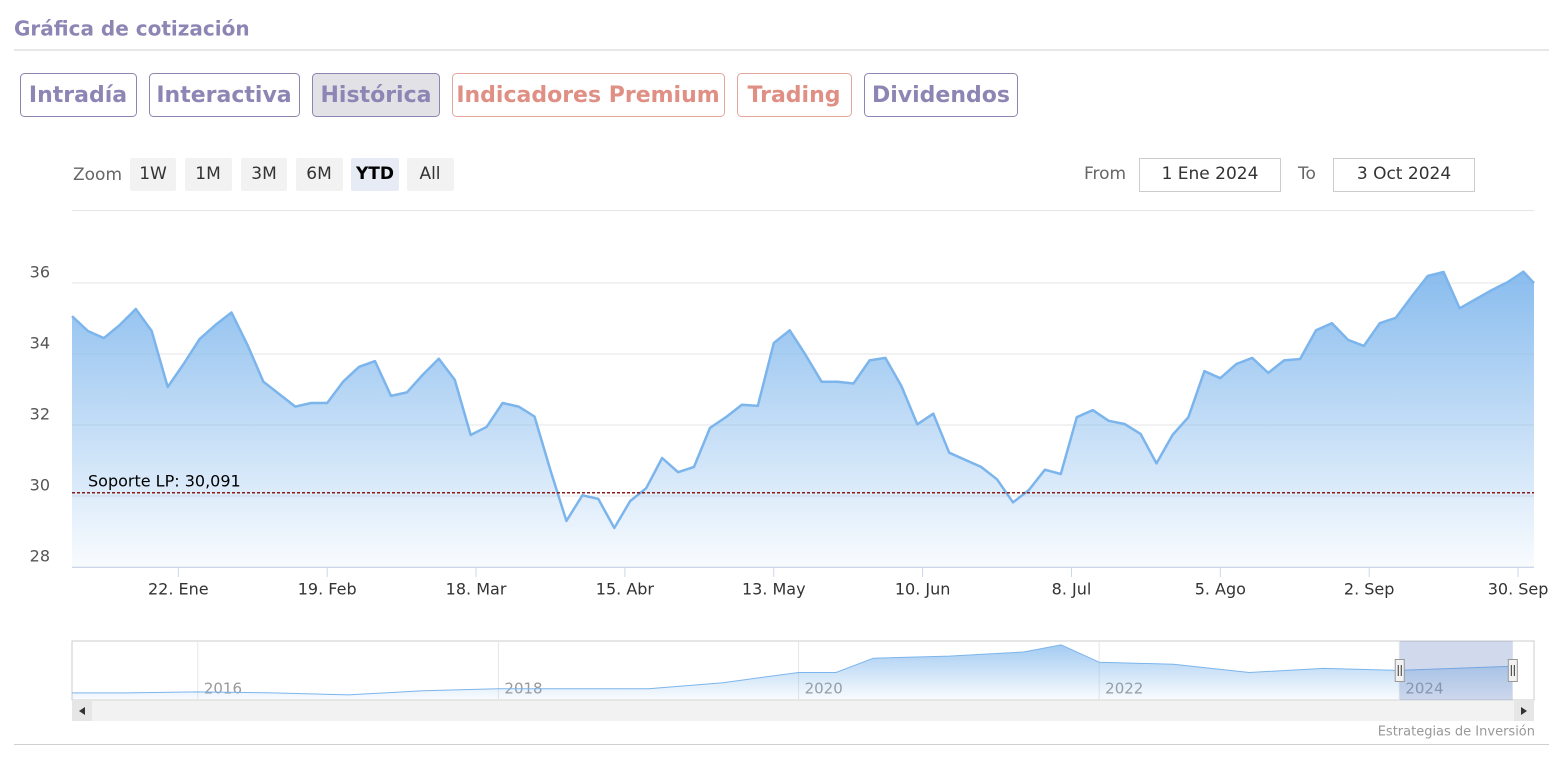 This screenshot has height=766, width=1557. Describe the element at coordinates (327, 589) in the screenshot. I see `x-tick-label: 19. Feb` at that location.